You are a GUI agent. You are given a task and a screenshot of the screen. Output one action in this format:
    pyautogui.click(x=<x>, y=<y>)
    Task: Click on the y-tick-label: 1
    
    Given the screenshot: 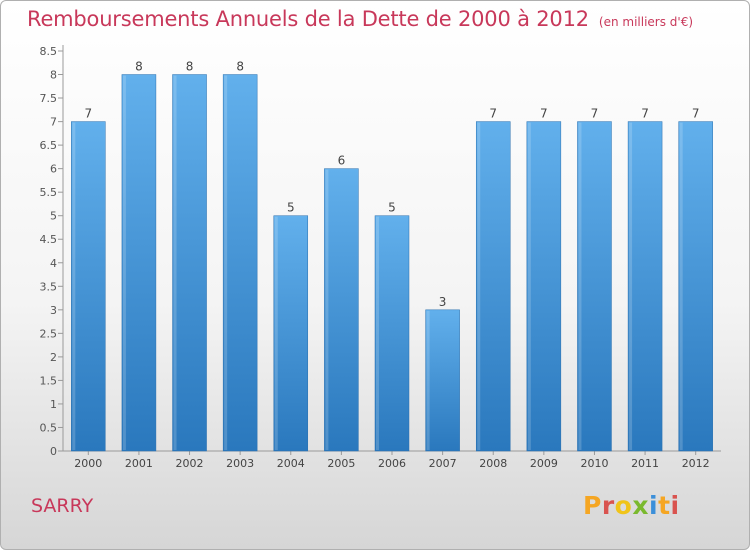 What is the action you would take?
    pyautogui.click(x=53, y=404)
    